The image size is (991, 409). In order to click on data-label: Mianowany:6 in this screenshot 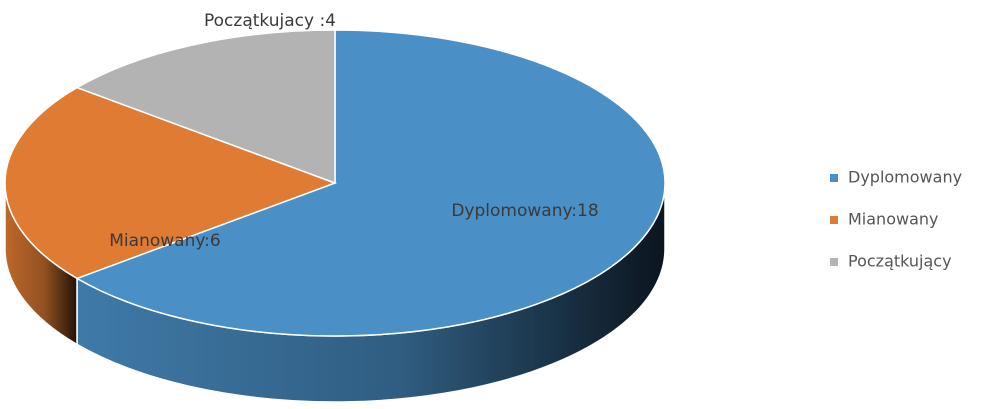, I will do `click(164, 241)`.